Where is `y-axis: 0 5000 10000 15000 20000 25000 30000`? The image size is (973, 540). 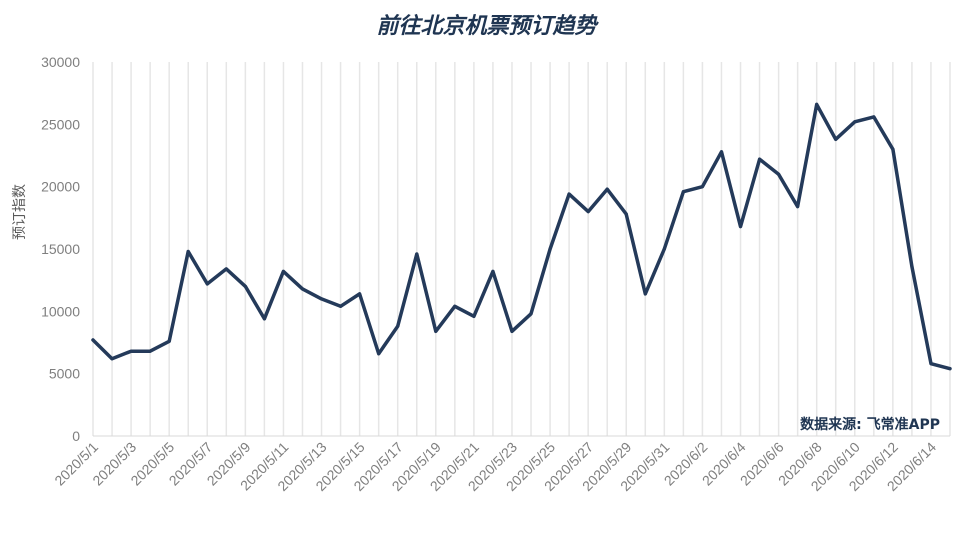
y-axis: 0 5000 10000 15000 20000 25000 30000 is located at coordinates (60, 249).